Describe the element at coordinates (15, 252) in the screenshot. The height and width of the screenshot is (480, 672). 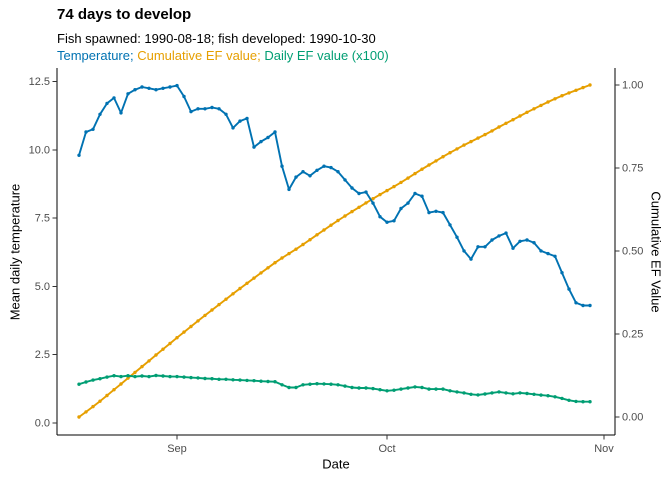
I see `y-axis-title-left: Mean daily temperature` at that location.